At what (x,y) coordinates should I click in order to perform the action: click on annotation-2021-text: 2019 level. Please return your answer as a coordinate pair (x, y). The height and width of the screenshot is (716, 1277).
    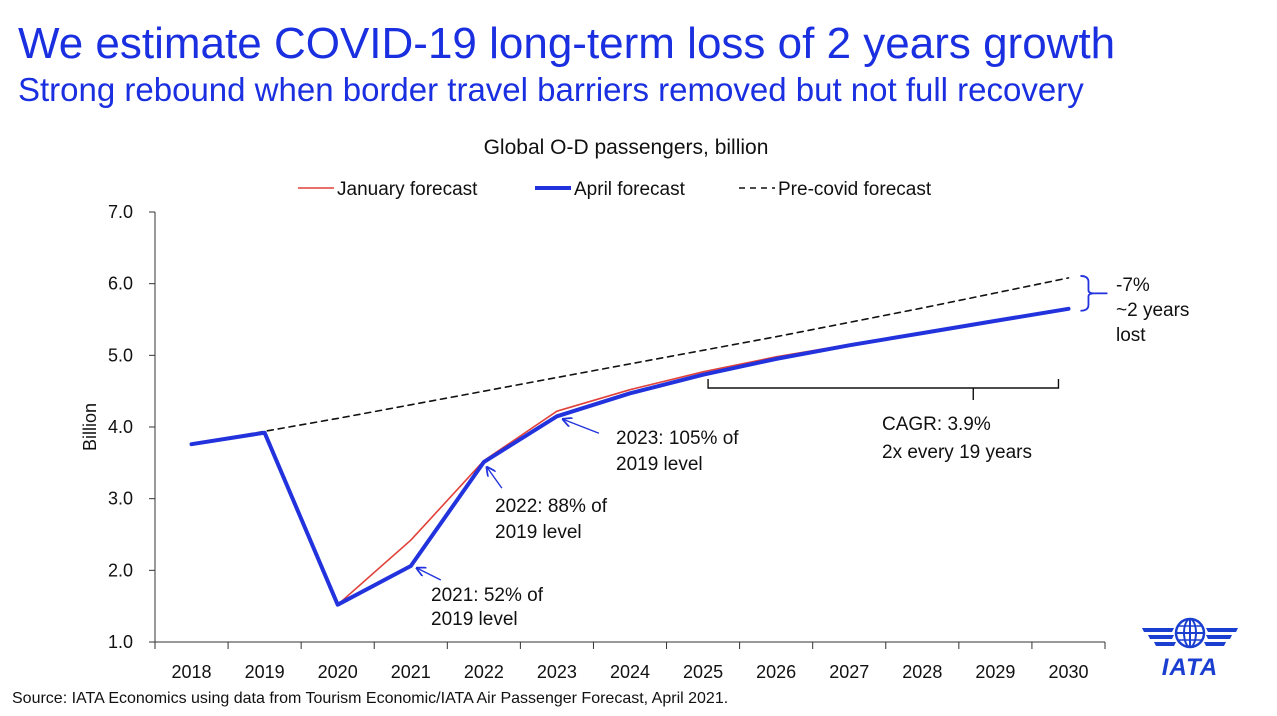
    Looking at the image, I should click on (474, 619).